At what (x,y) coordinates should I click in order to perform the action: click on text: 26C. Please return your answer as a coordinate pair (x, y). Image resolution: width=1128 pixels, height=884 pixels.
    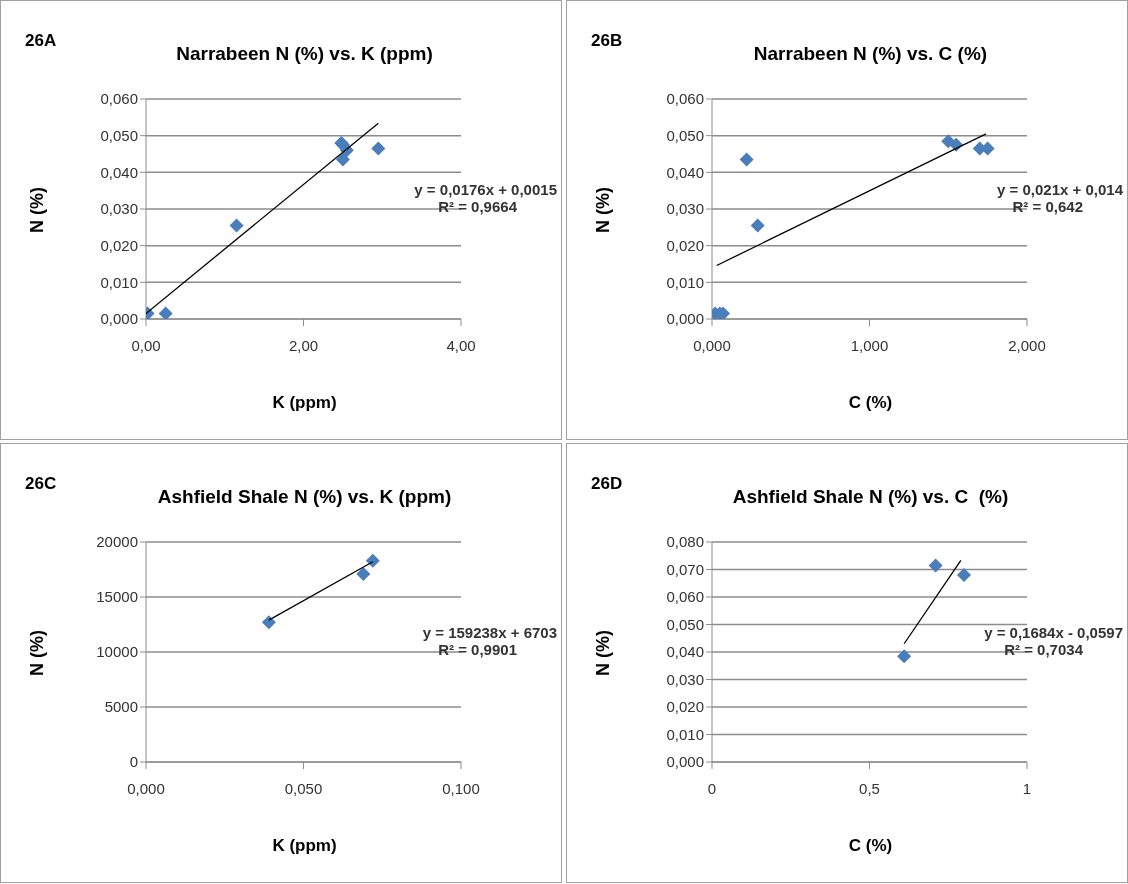
    Looking at the image, I should click on (41, 484).